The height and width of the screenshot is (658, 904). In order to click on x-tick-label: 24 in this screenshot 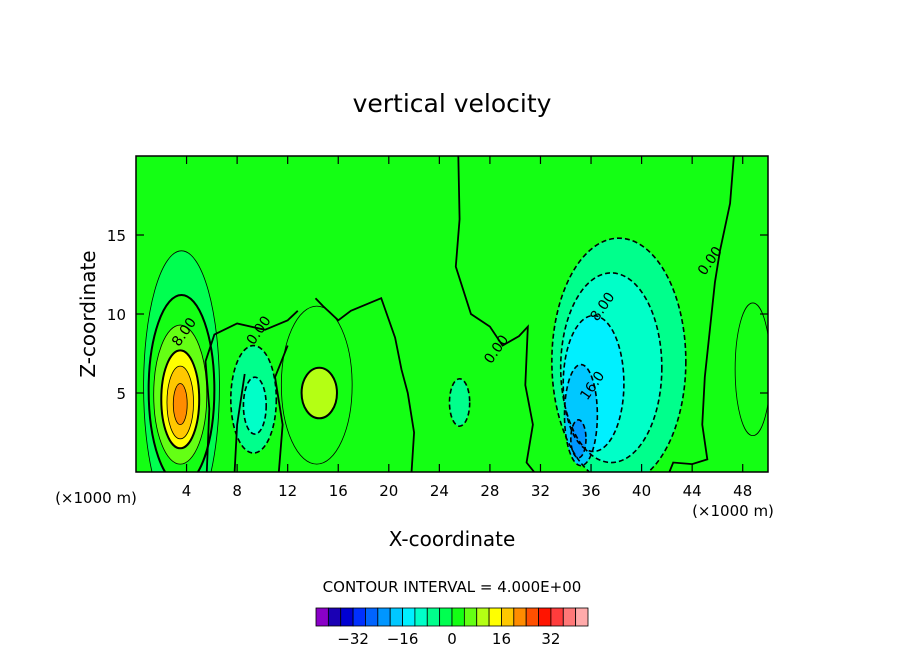, I will do `click(439, 491)`.